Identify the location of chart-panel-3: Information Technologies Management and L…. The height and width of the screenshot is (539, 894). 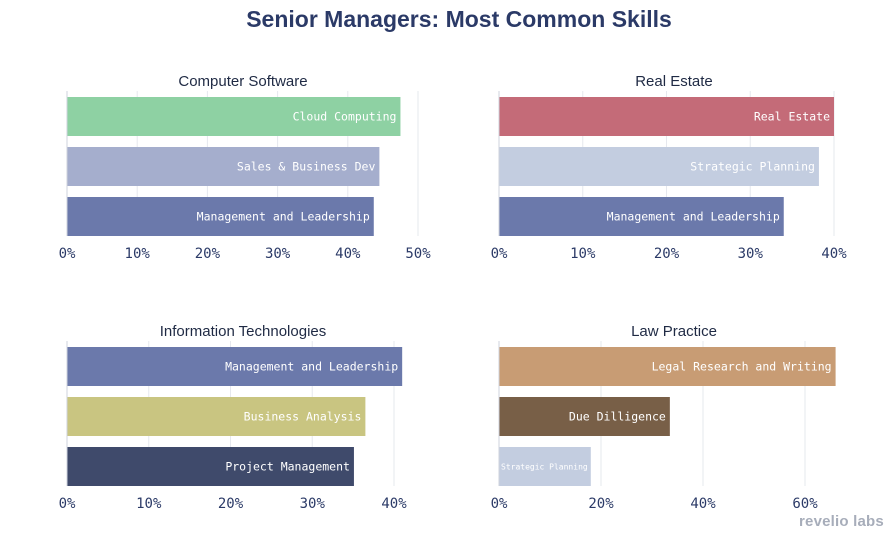
(233, 417).